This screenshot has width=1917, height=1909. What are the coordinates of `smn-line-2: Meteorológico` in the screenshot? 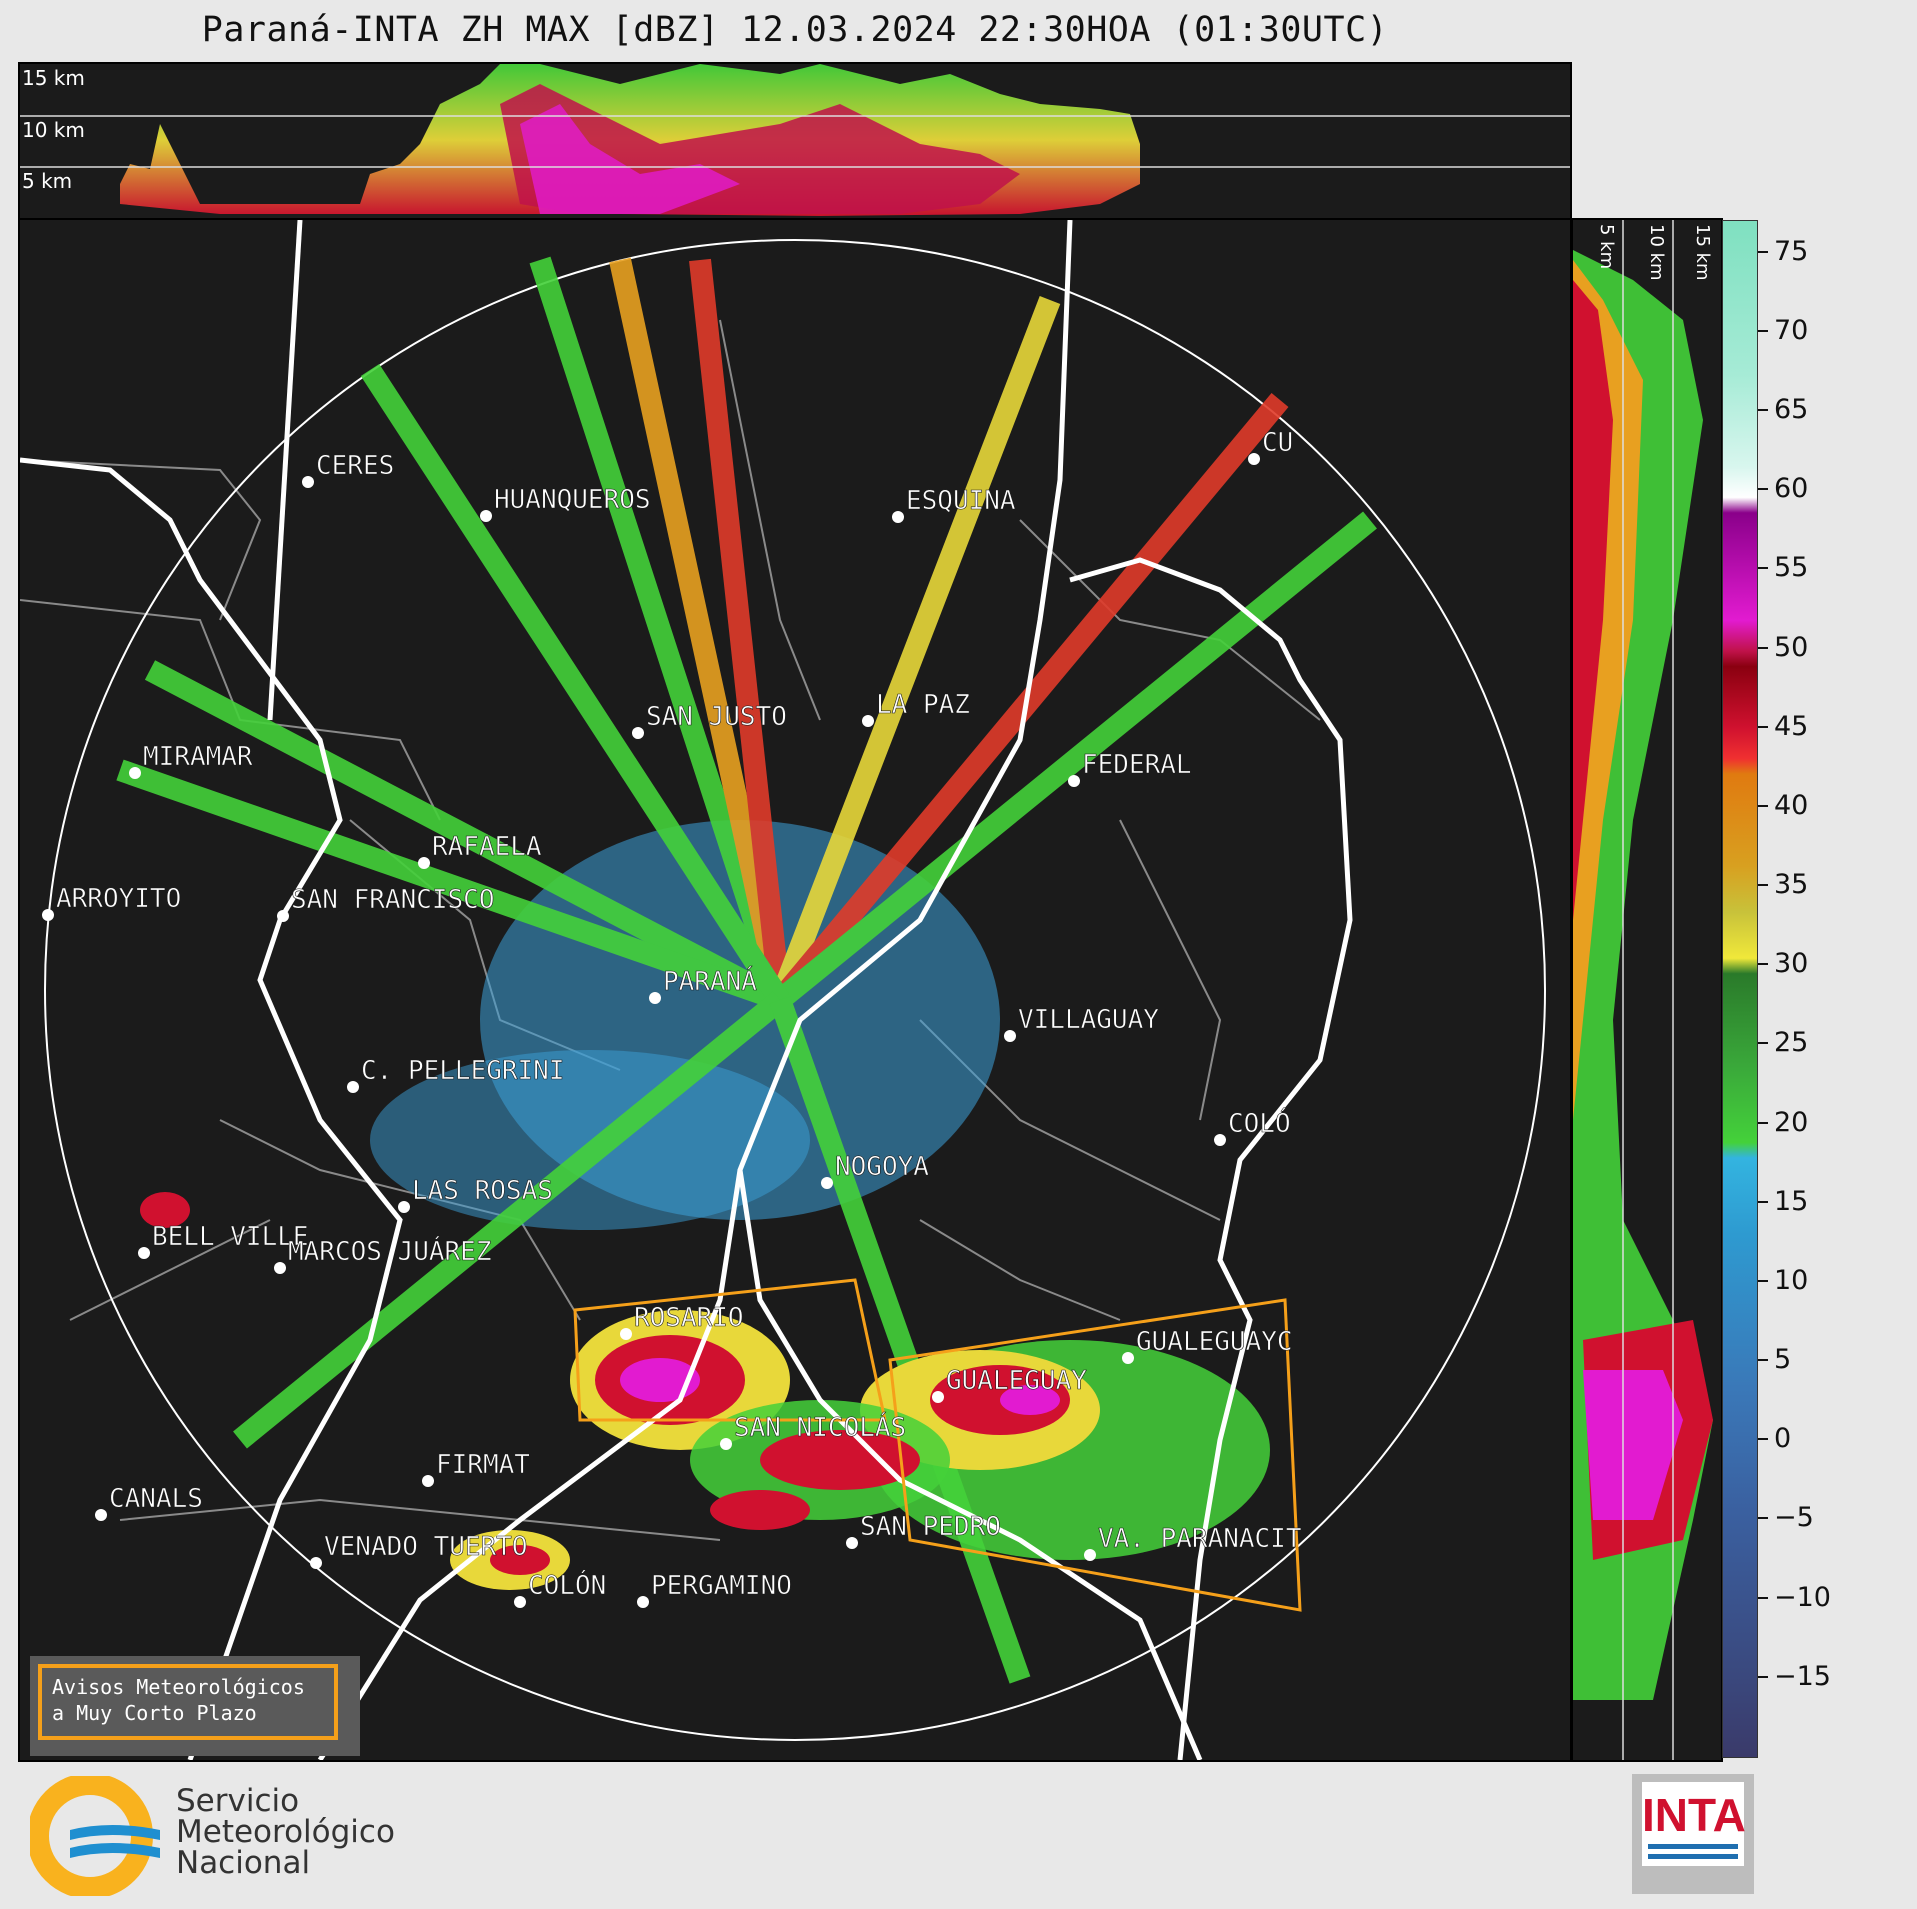 It's located at (285, 1832).